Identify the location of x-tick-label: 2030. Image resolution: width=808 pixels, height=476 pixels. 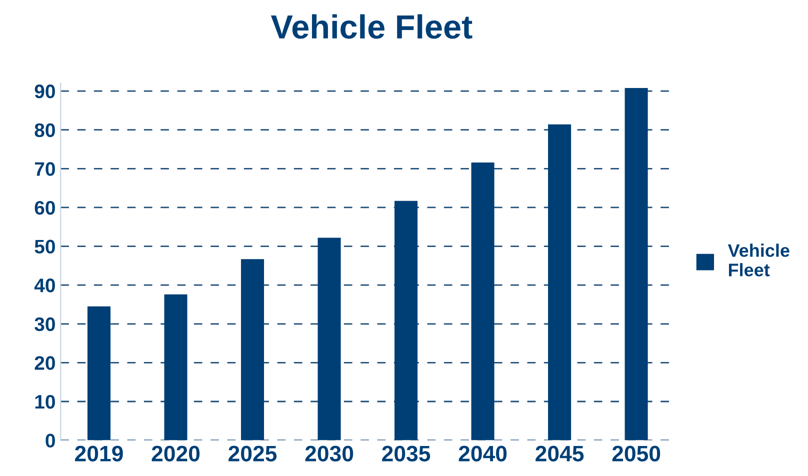
(329, 454).